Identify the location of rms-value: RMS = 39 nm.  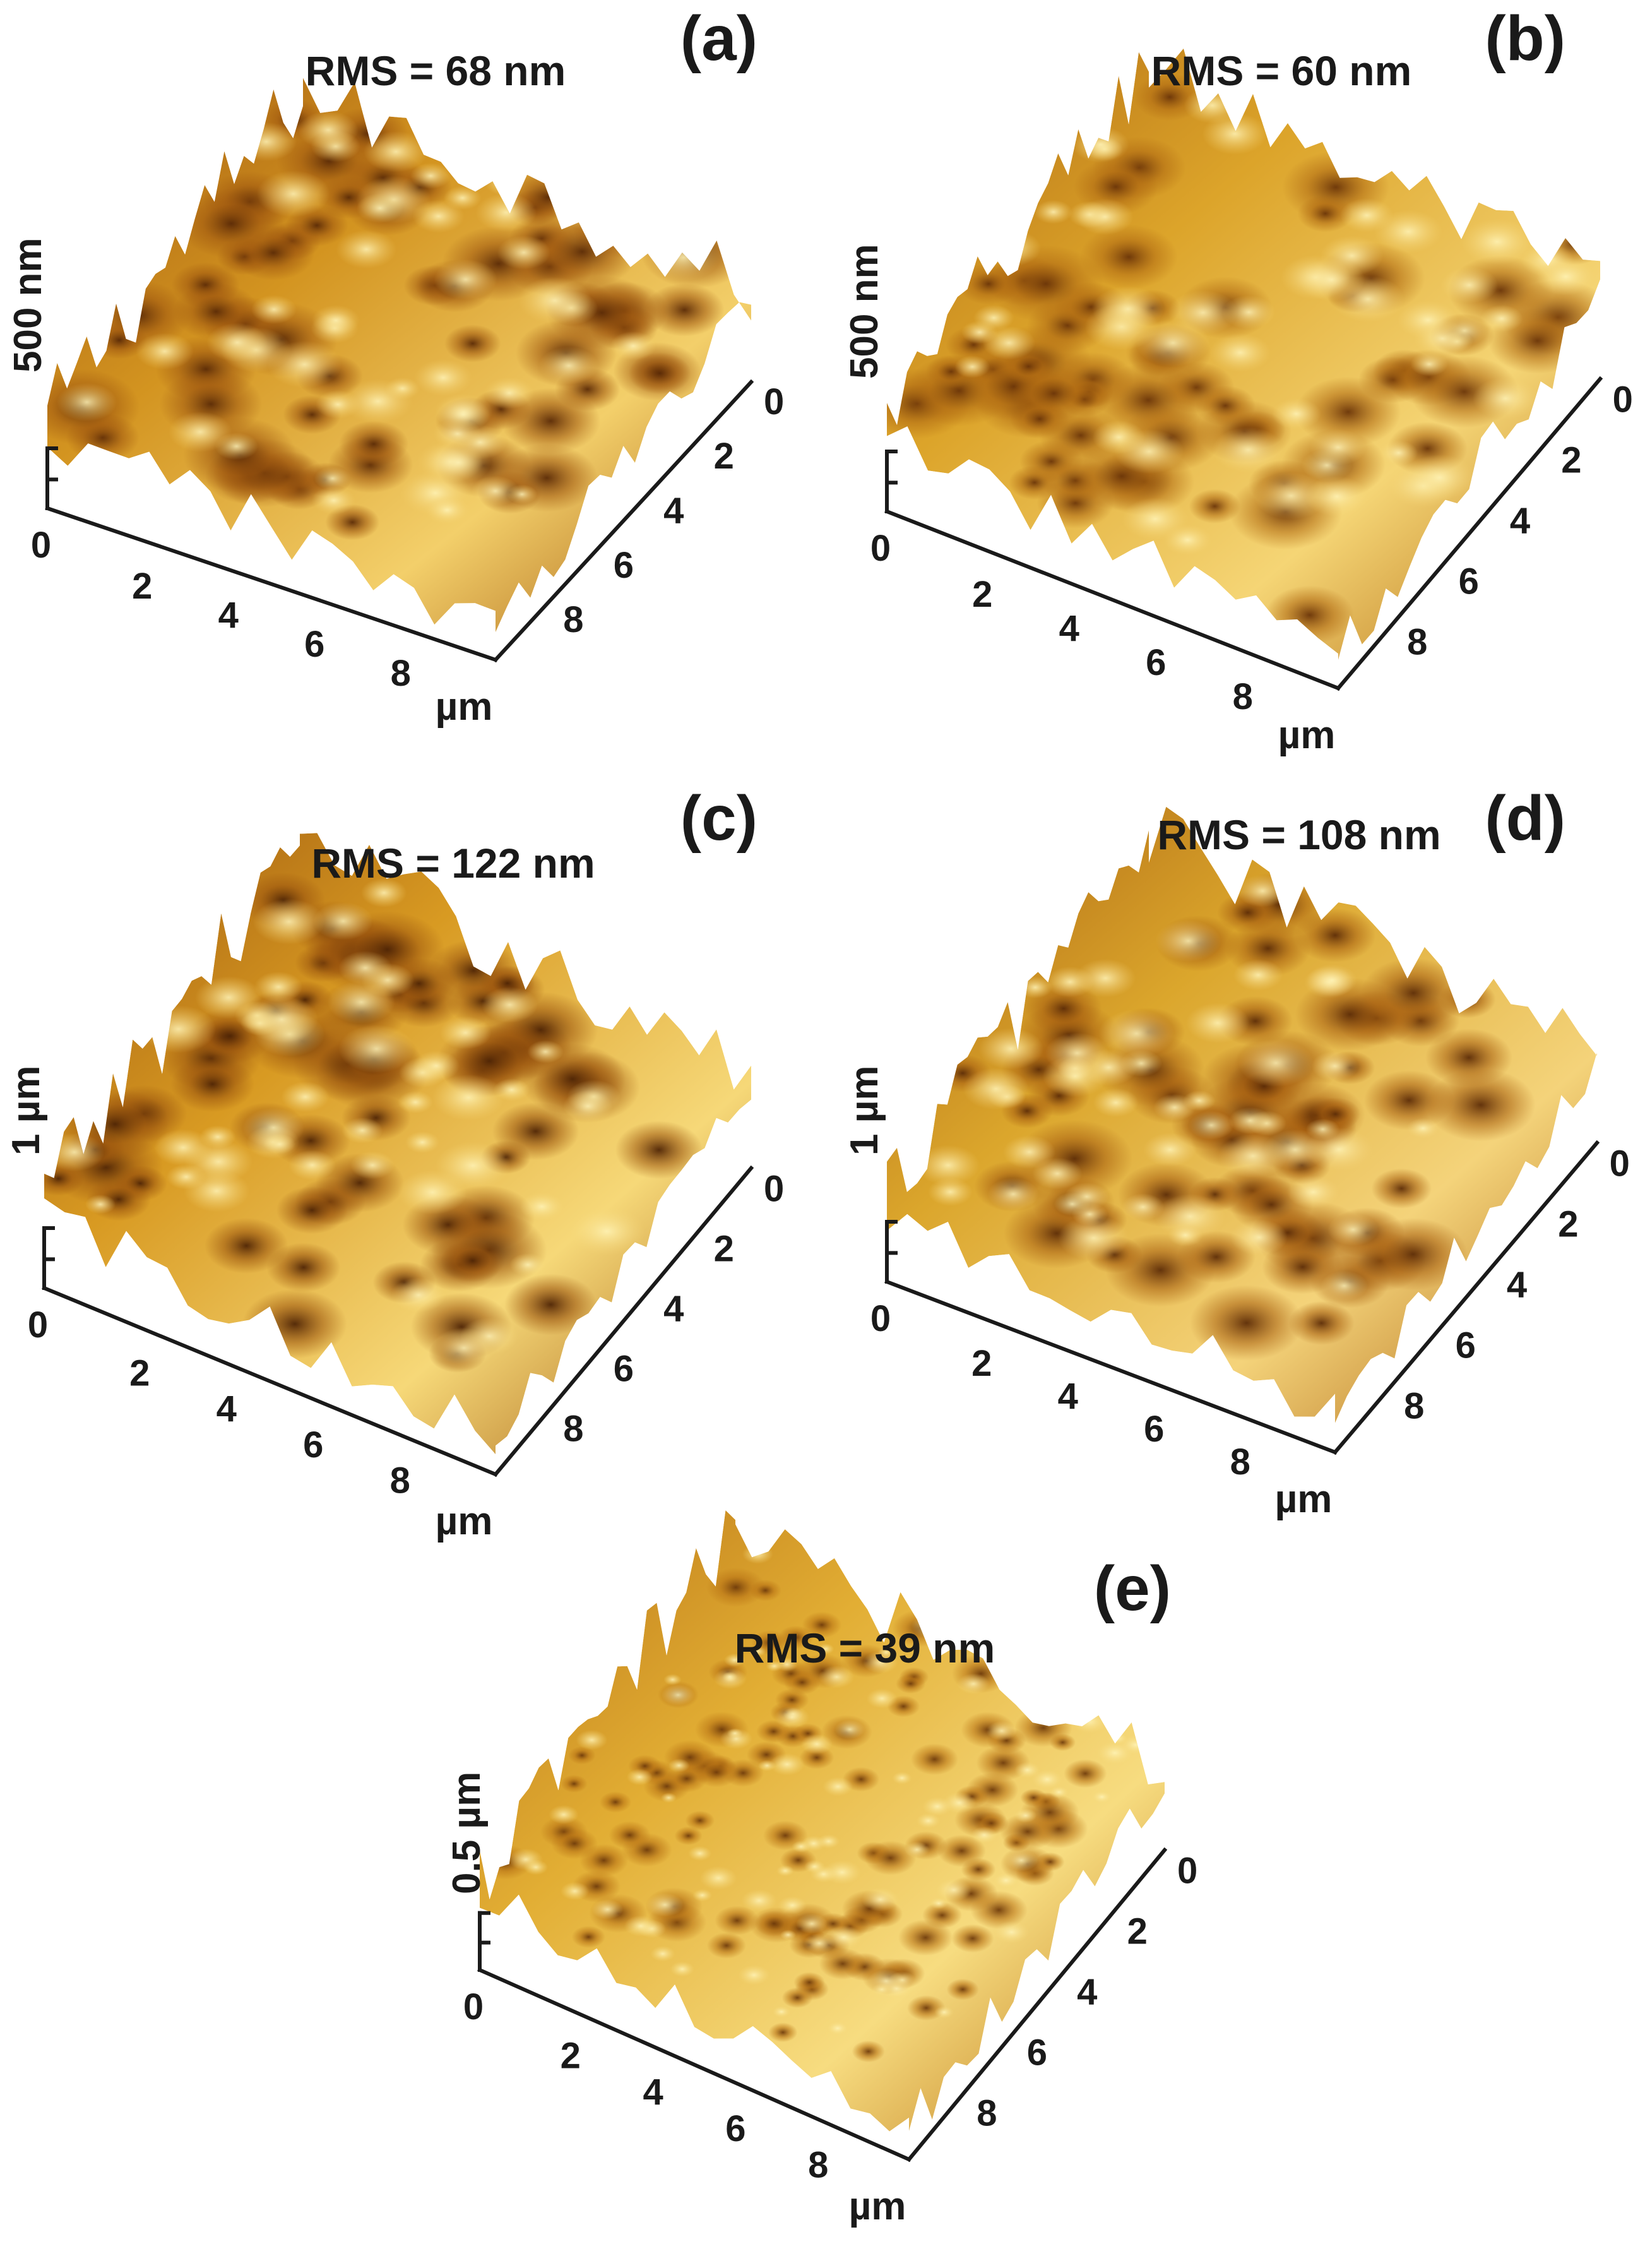
(865, 1648).